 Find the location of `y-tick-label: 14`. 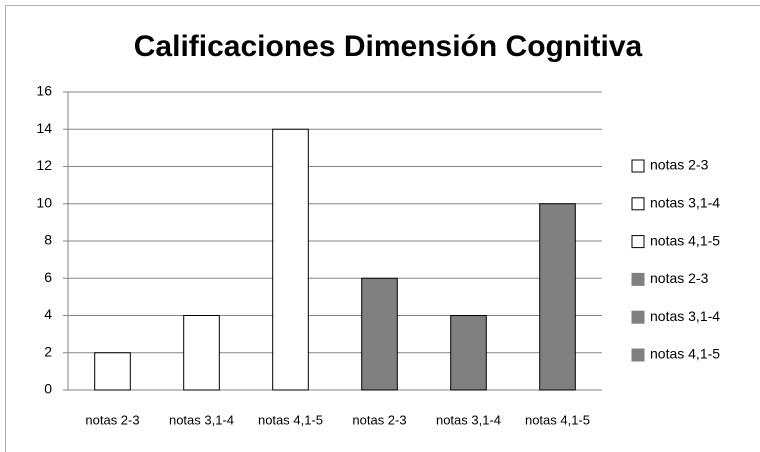

y-tick-label: 14 is located at coordinates (44, 128).